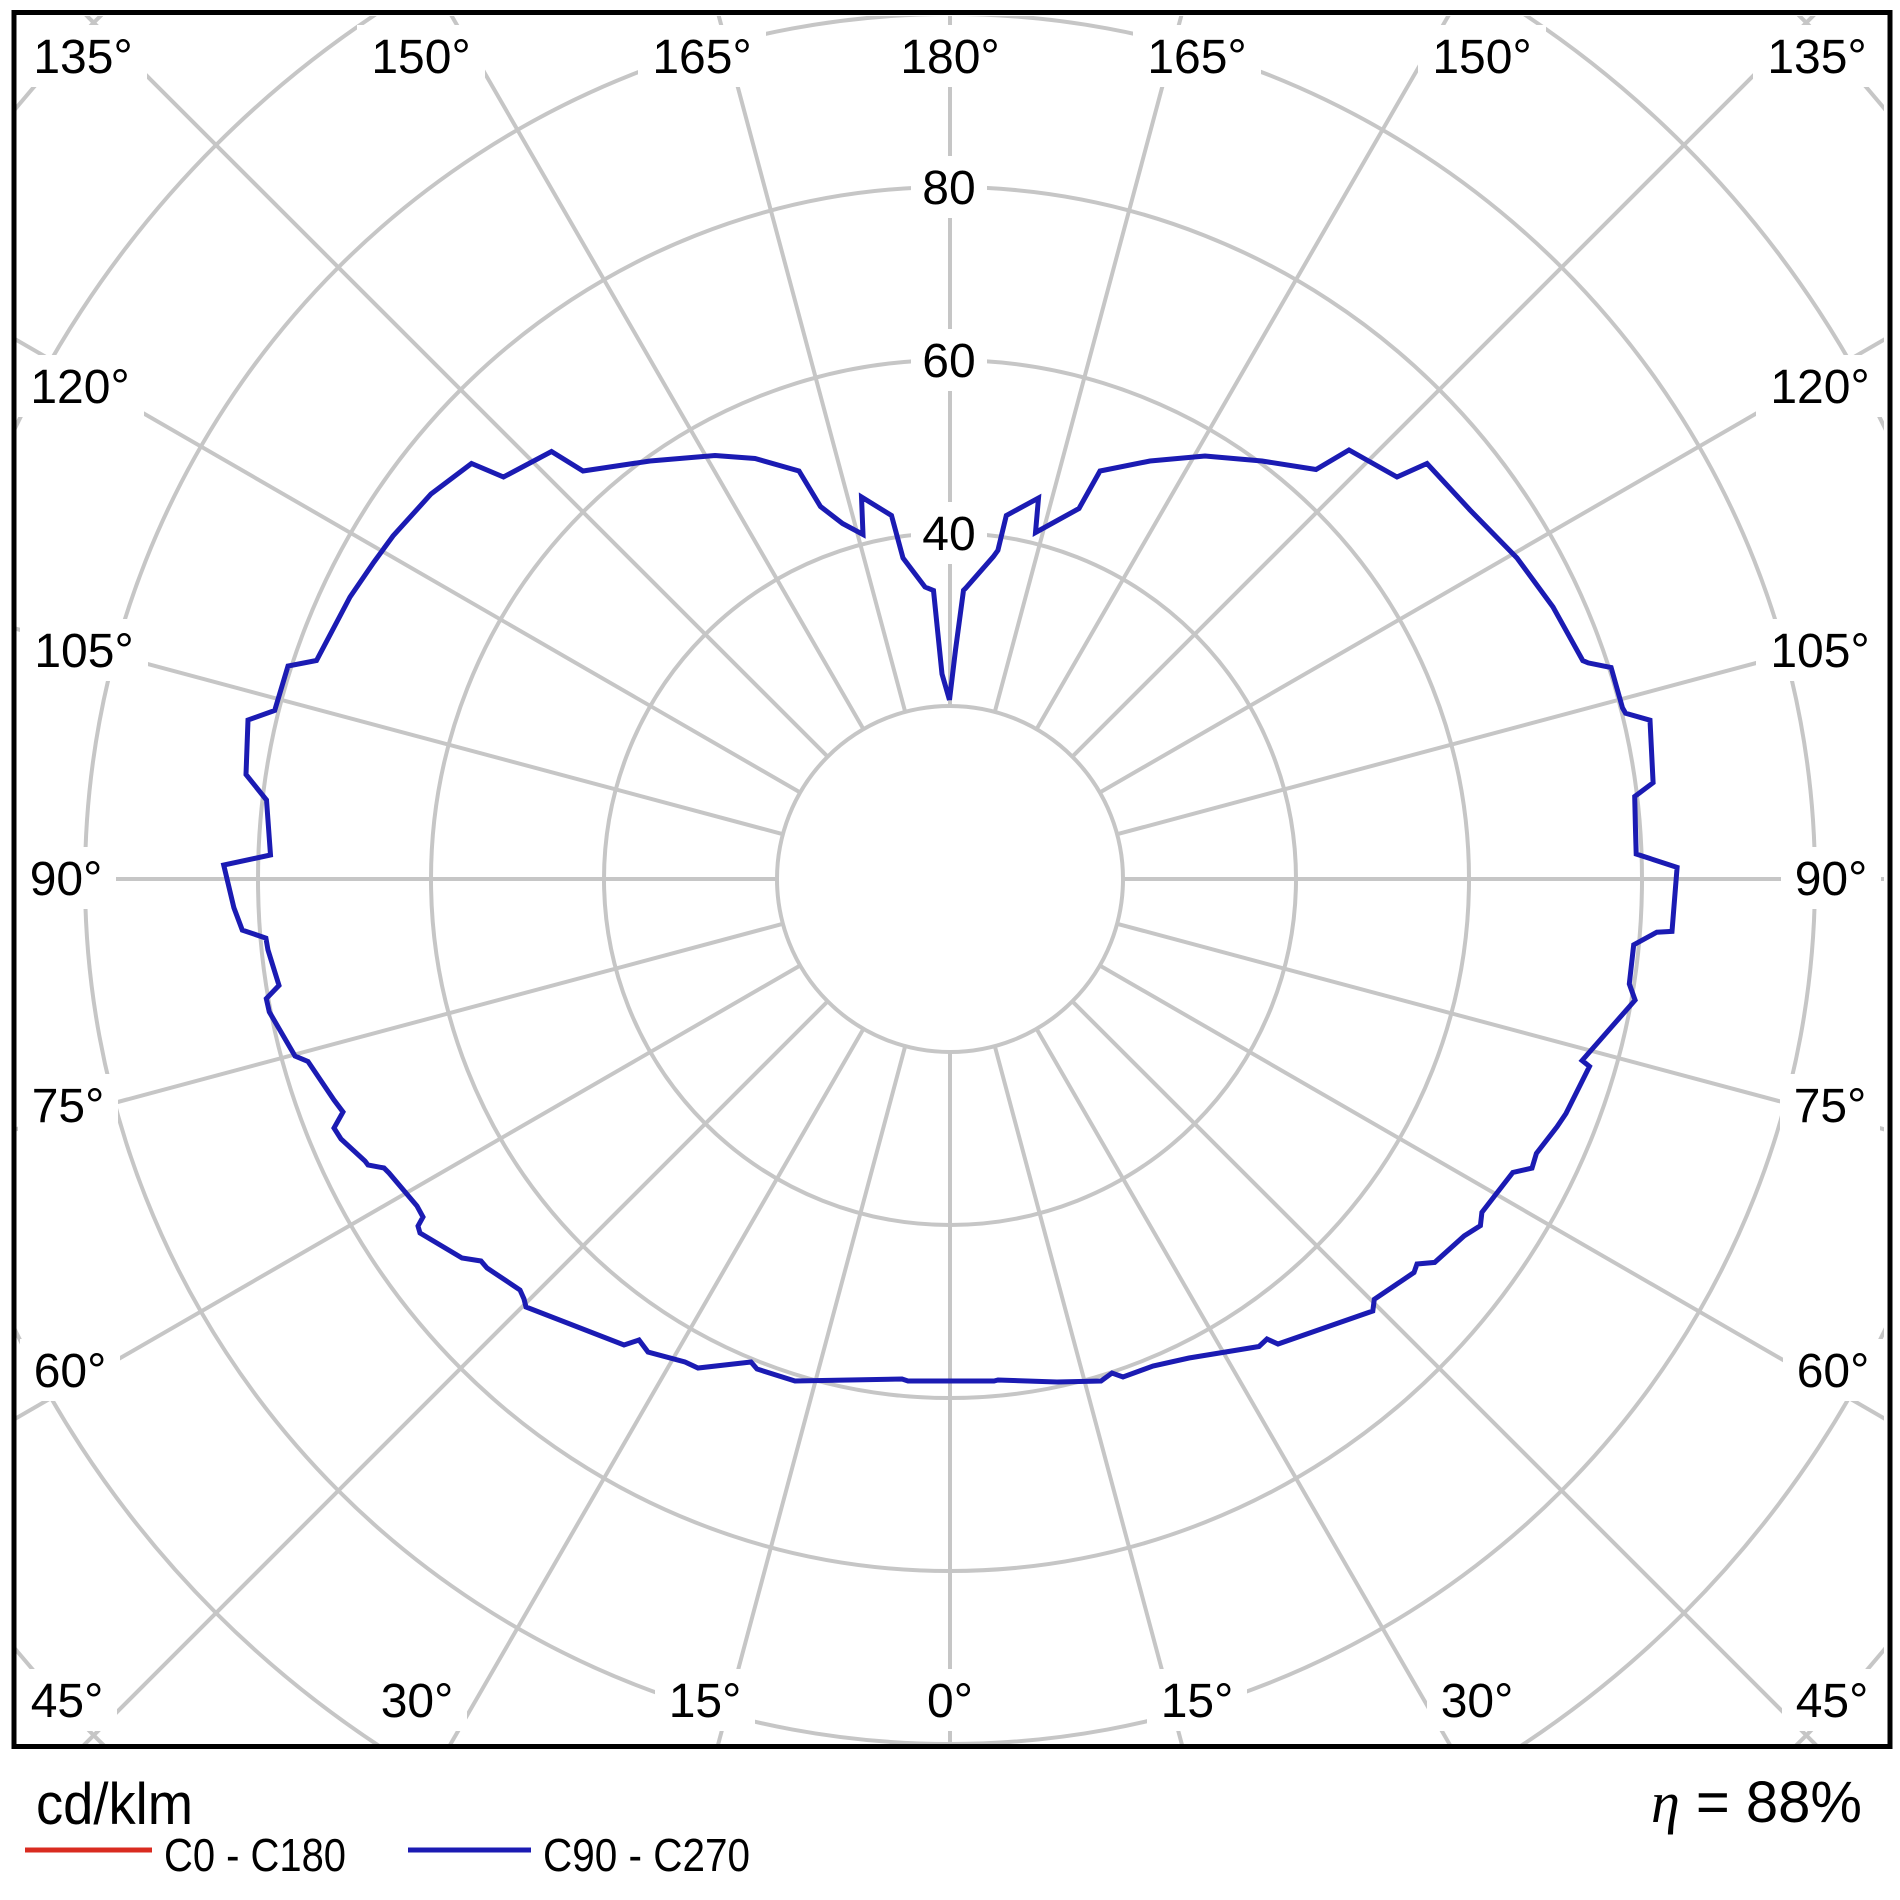  I want to click on svg-text: cd/klm, so click(114, 1804).